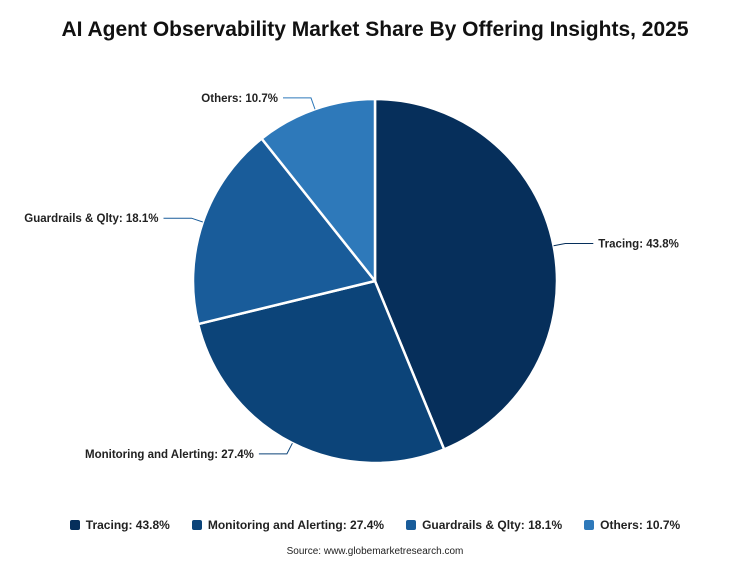  Describe the element at coordinates (169, 455) in the screenshot. I see `data-label-monitoring: Monitoring and Alerting: 27.4%` at that location.